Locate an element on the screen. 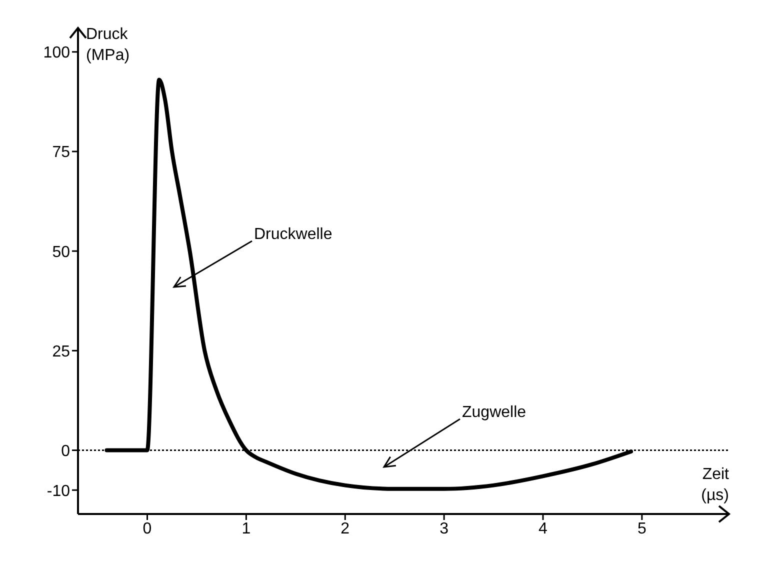 The image size is (757, 562). x-axis-title: Zeit (µs) is located at coordinates (714, 485).